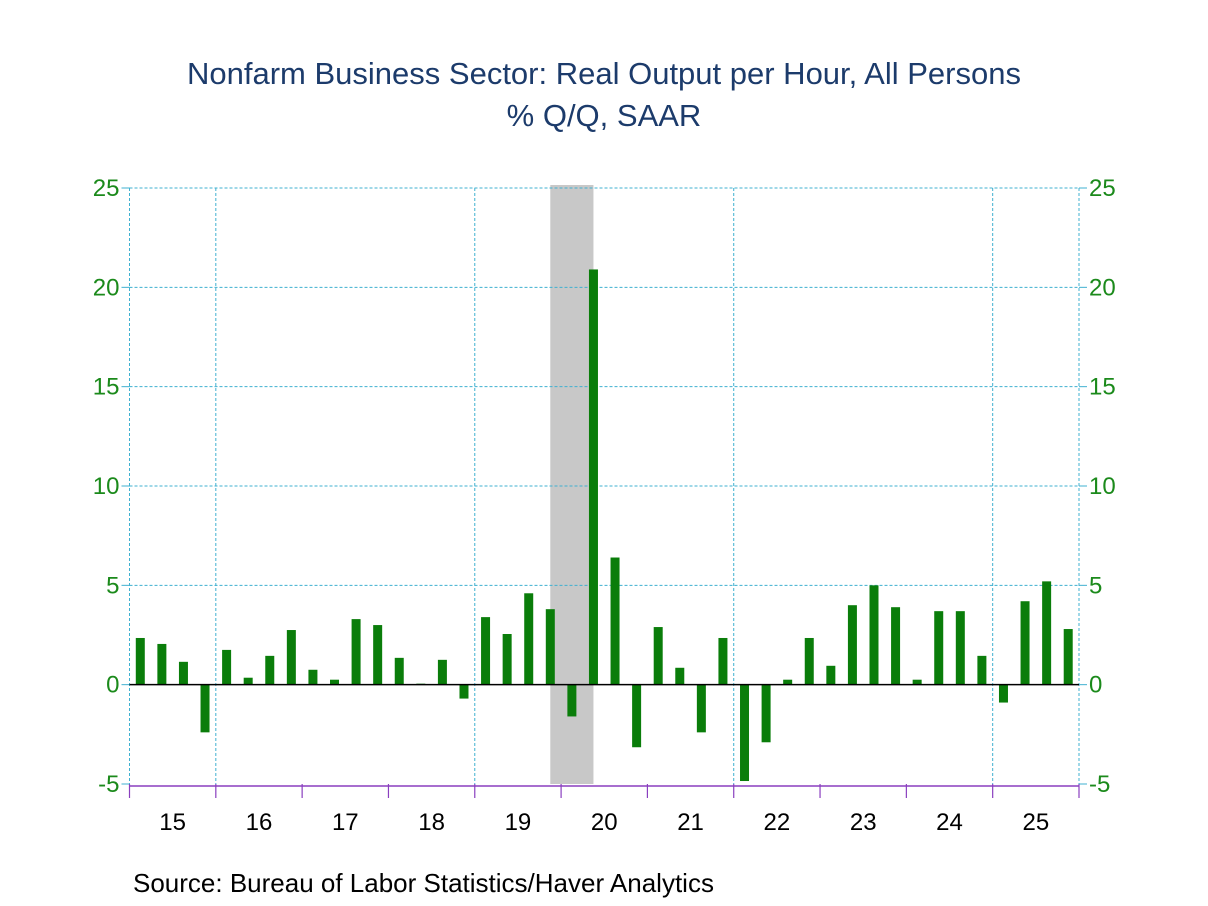  Describe the element at coordinates (183, 673) in the screenshot. I see `bar-2015Q3` at that location.